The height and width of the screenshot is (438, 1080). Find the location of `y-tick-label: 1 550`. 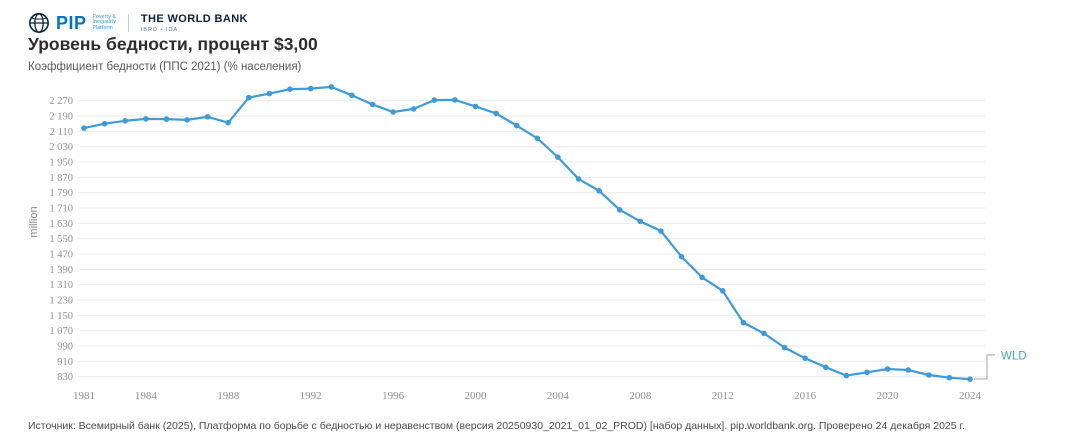

y-tick-label: 1 550 is located at coordinates (61, 239).